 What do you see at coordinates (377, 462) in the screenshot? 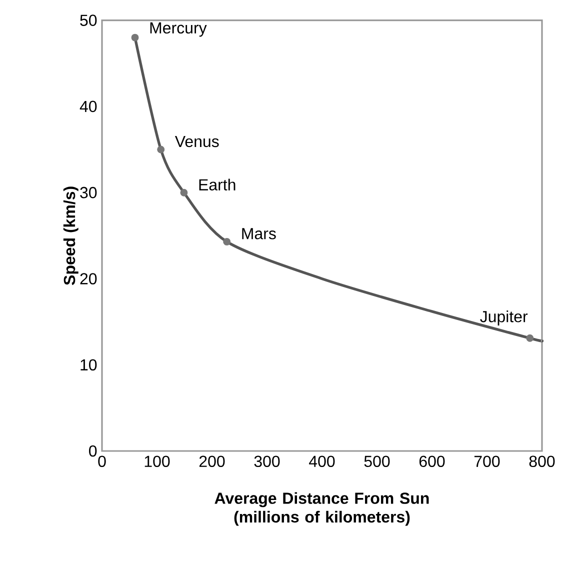
I see `x-tick-label: 500` at bounding box center [377, 462].